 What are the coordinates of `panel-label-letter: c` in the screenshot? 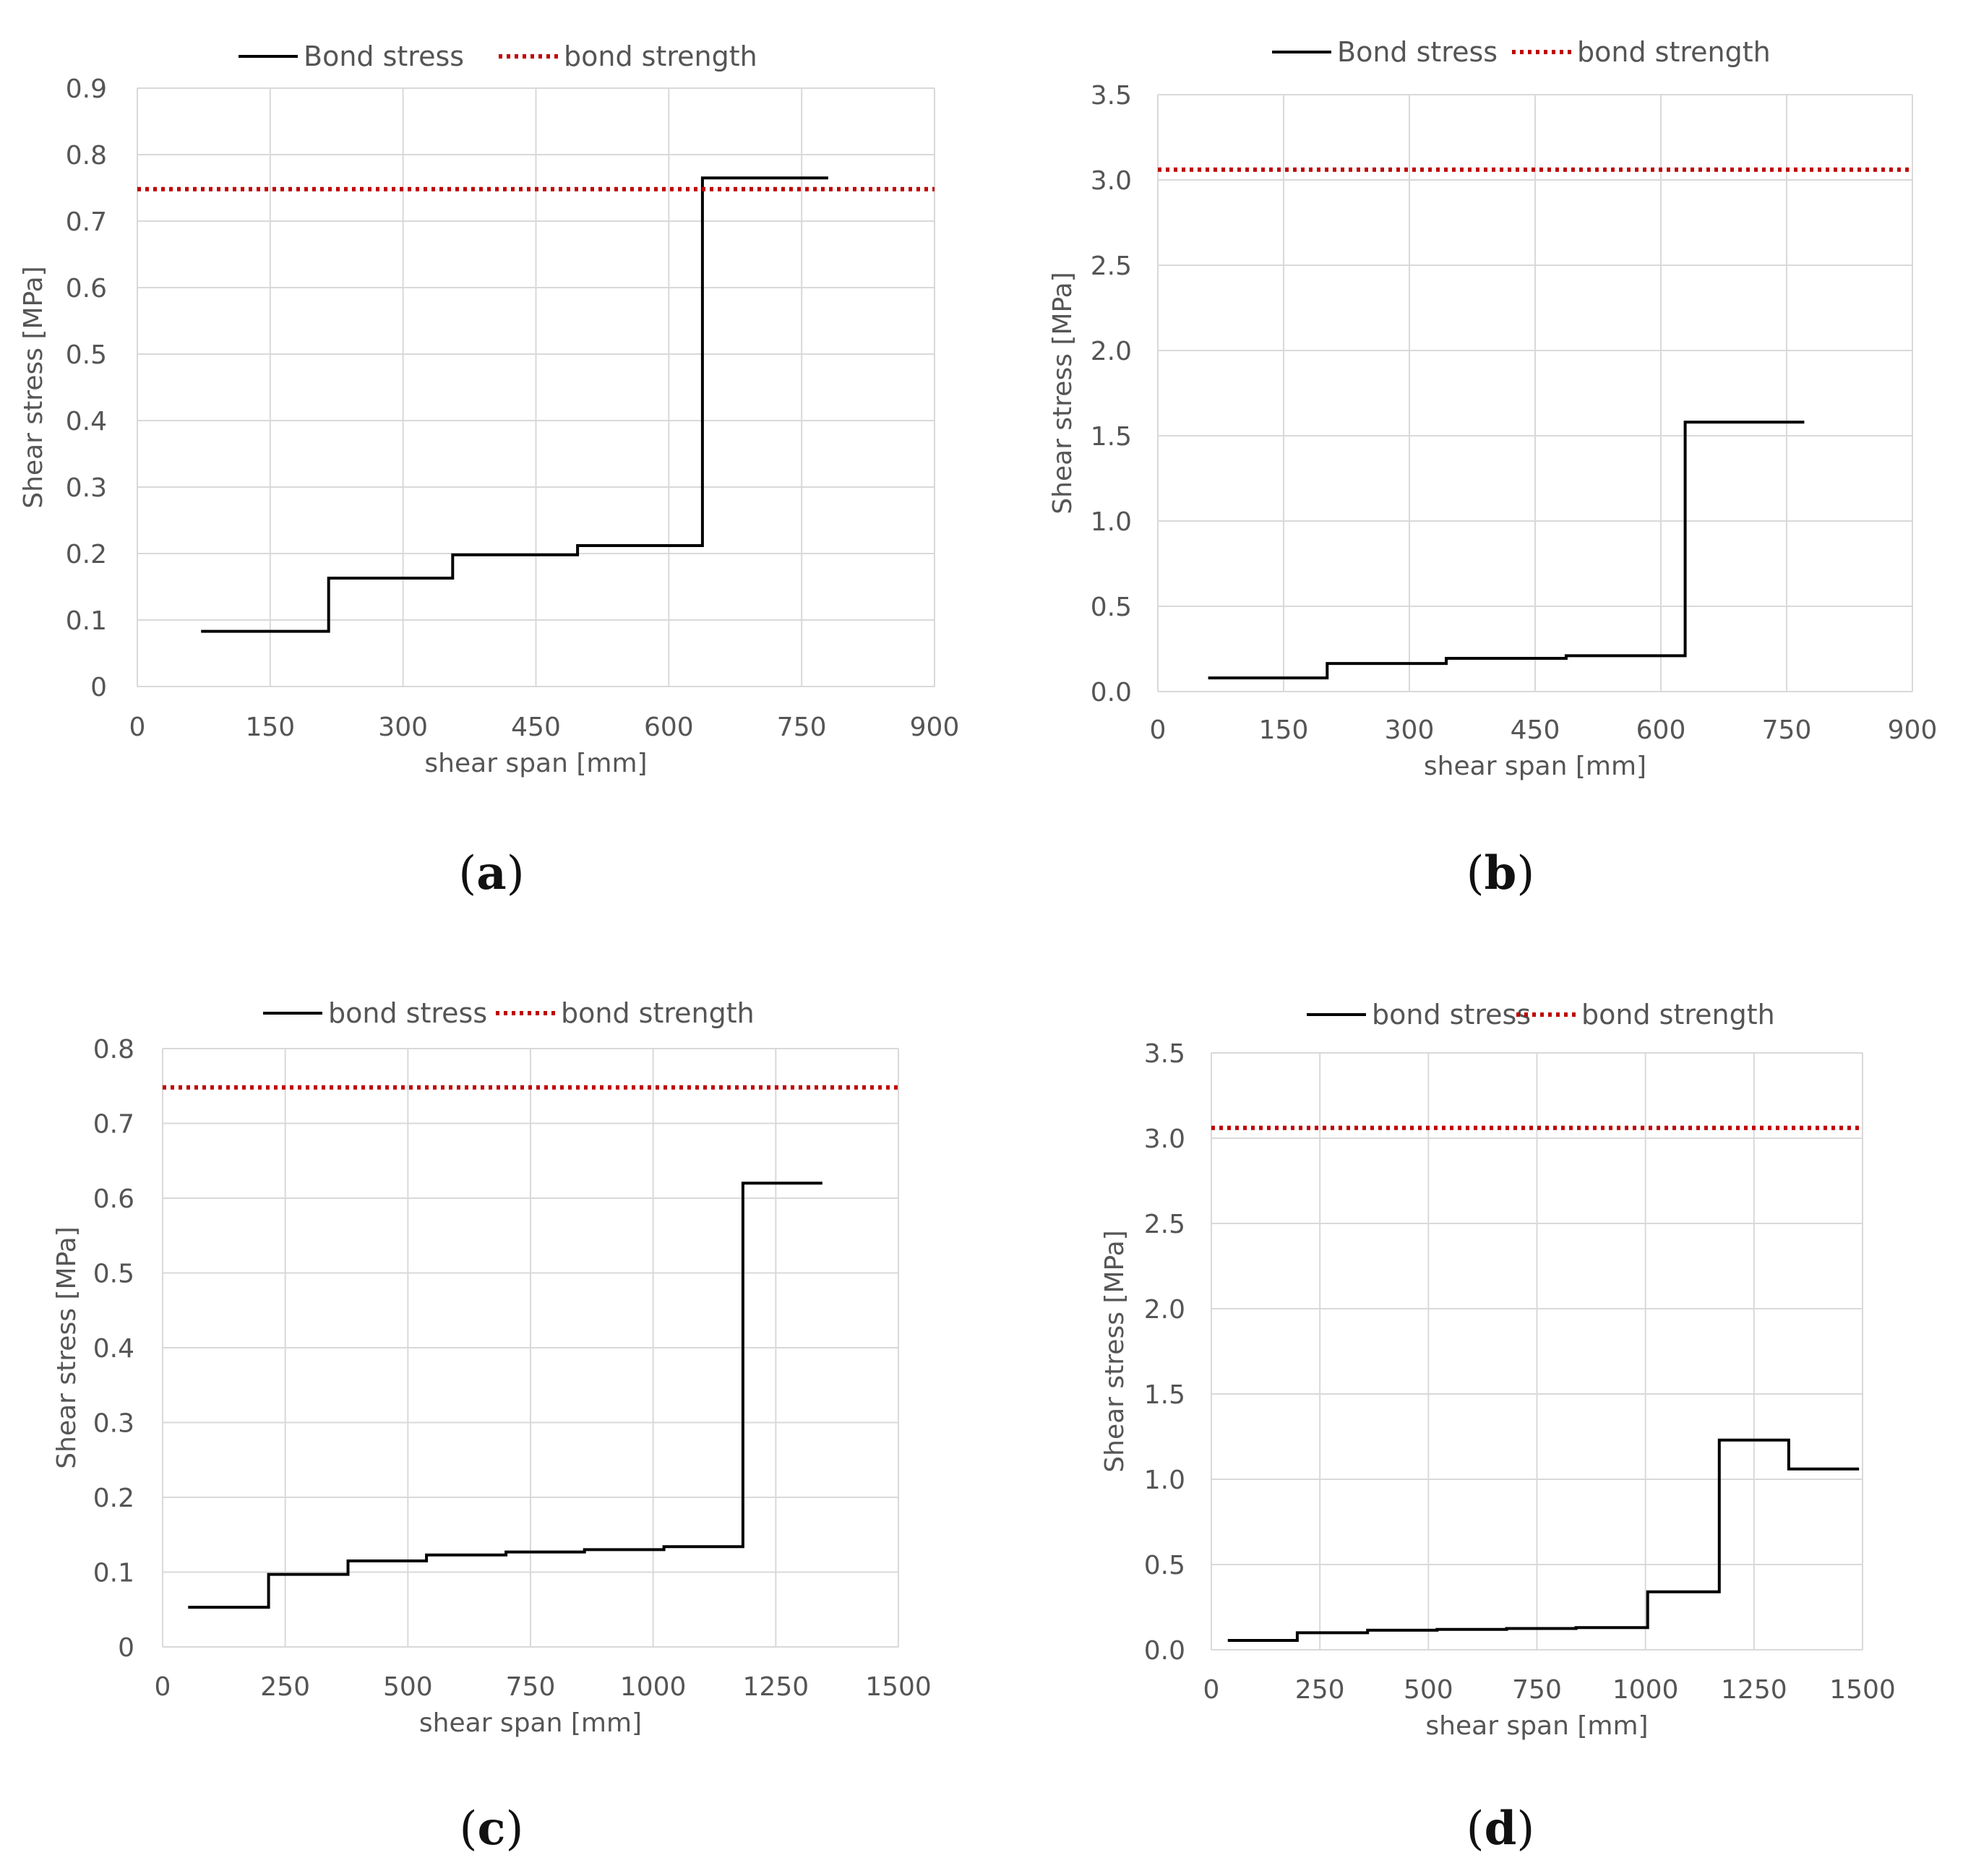 It's located at (492, 1829).